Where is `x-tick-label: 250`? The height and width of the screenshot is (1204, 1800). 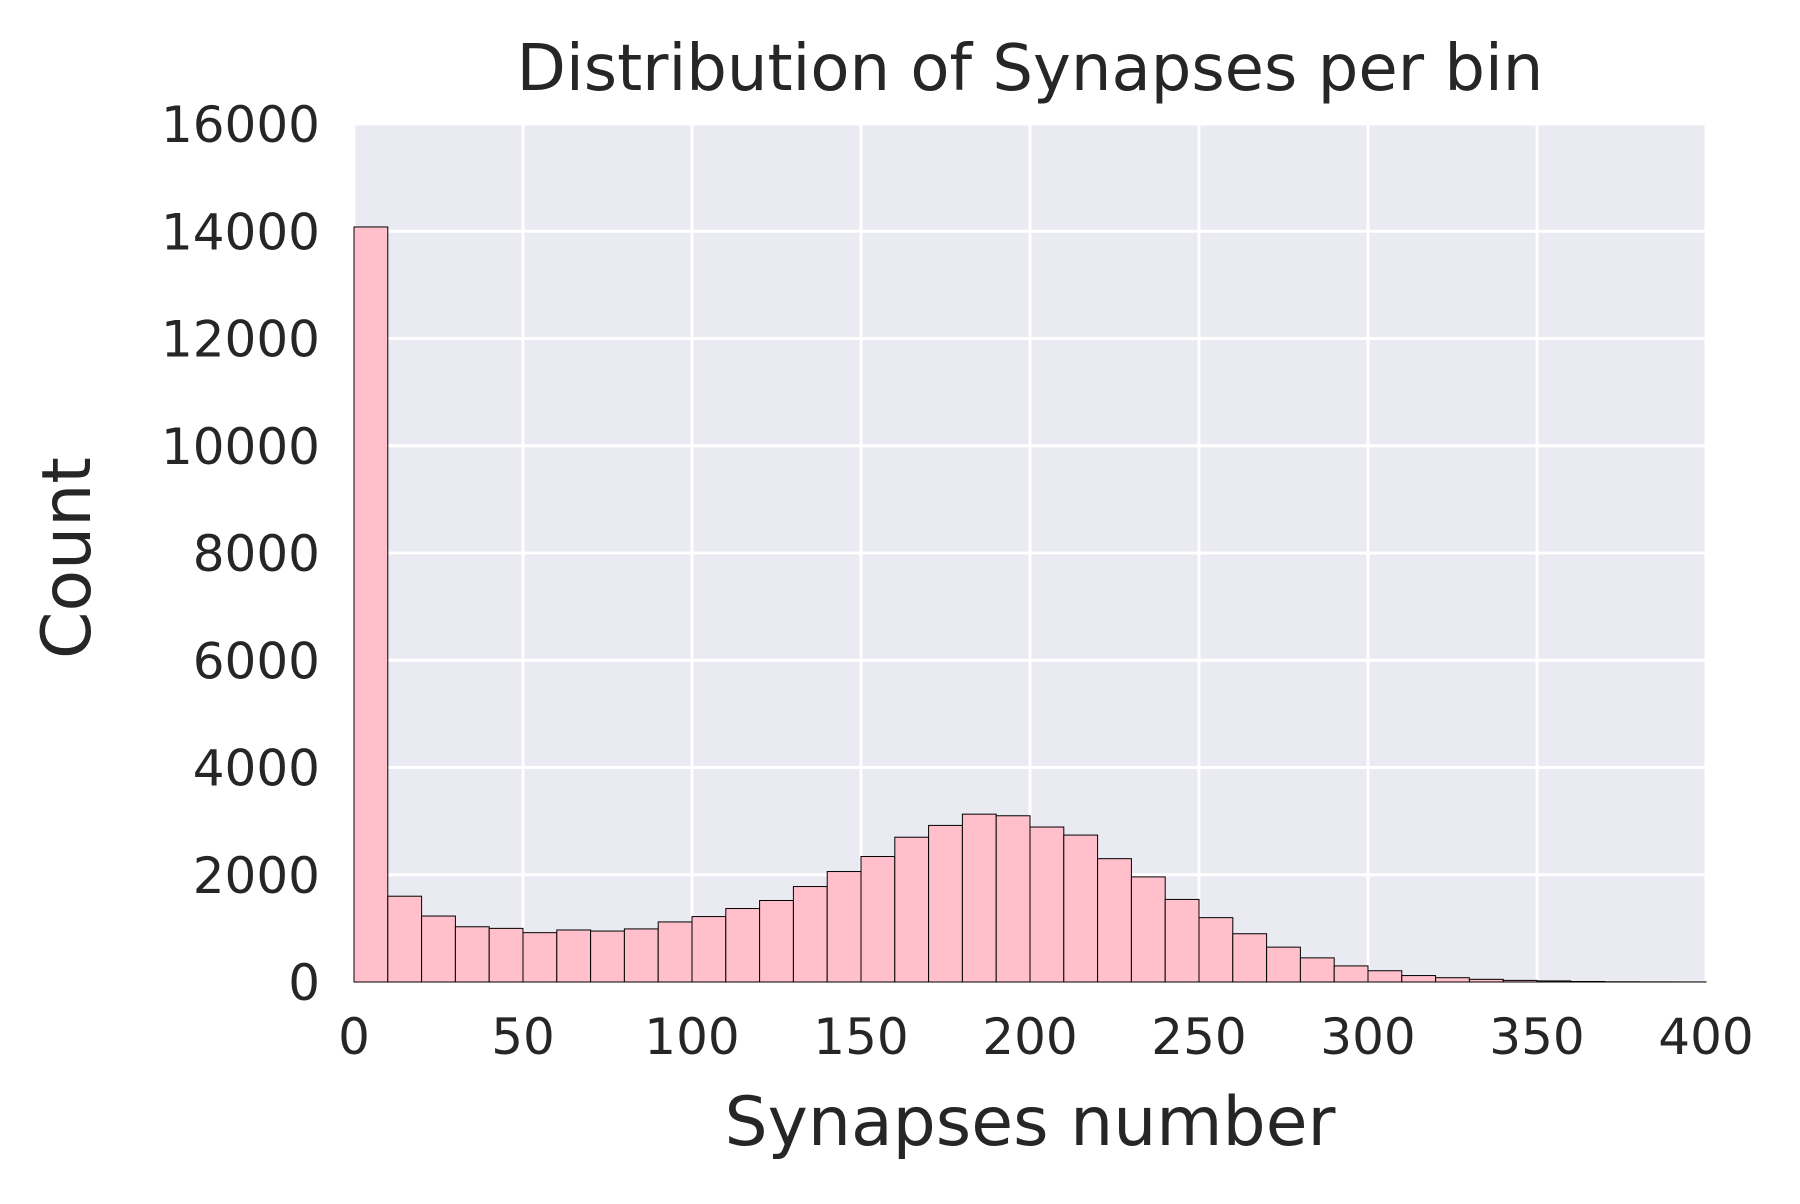 x-tick-label: 250 is located at coordinates (1198, 1037).